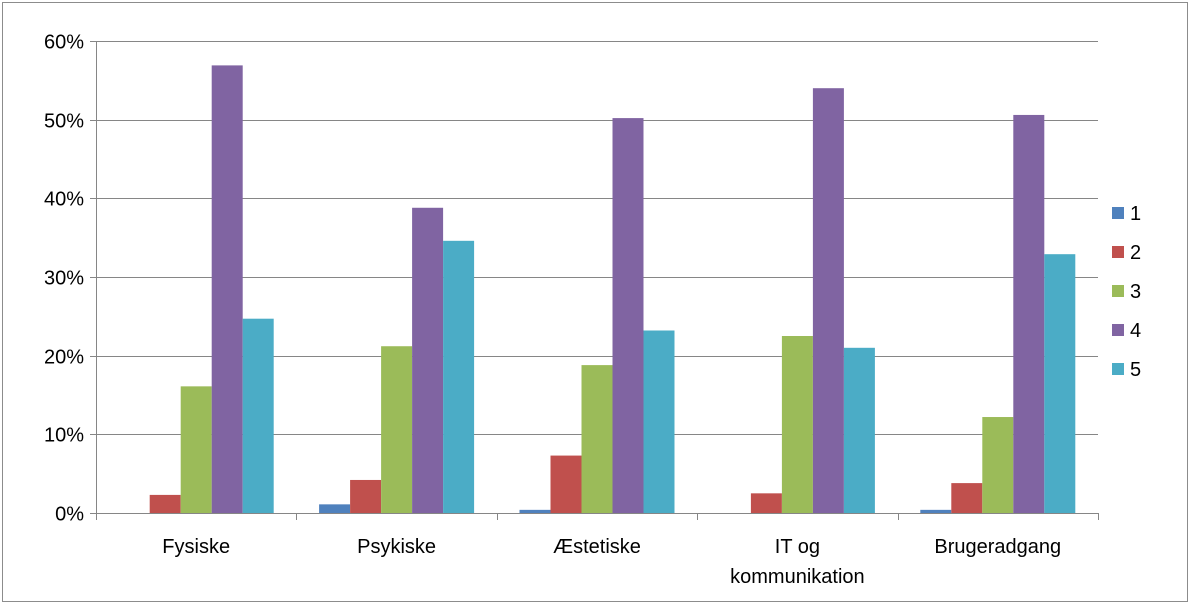 This screenshot has height=605, width=1191. I want to click on y-tick-label: 30%, so click(64, 279).